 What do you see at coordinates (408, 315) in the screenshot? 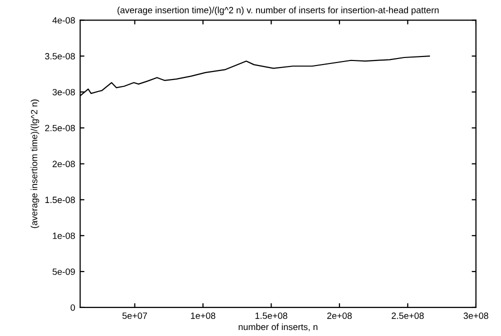
I see `x-tick-label: 2.5e+08` at bounding box center [408, 315].